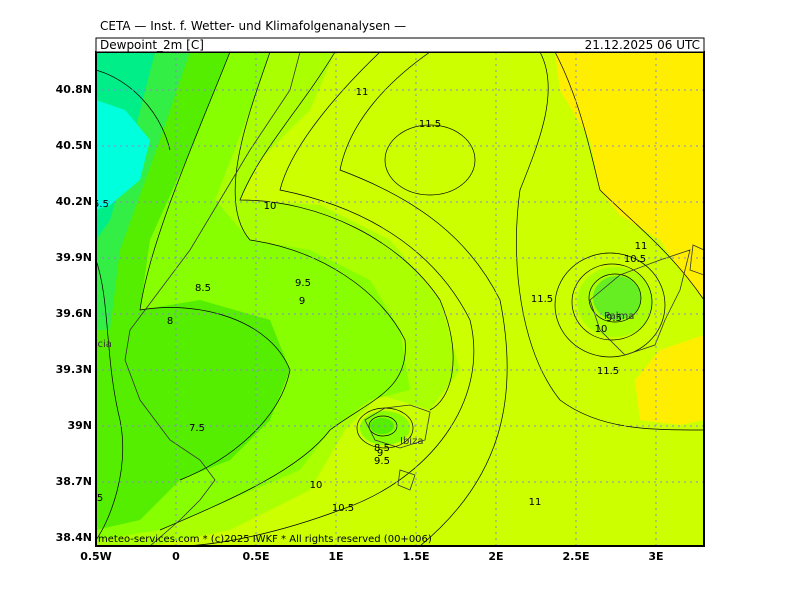  I want to click on place-label: Palma, so click(619, 316).